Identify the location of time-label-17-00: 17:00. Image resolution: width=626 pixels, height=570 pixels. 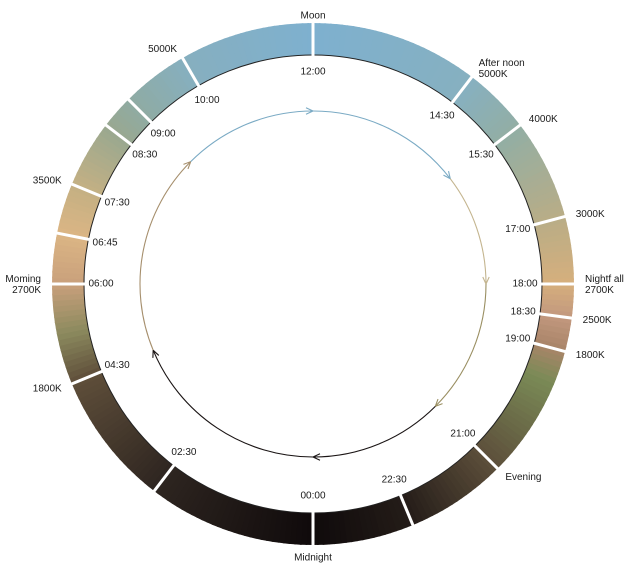
(517, 229).